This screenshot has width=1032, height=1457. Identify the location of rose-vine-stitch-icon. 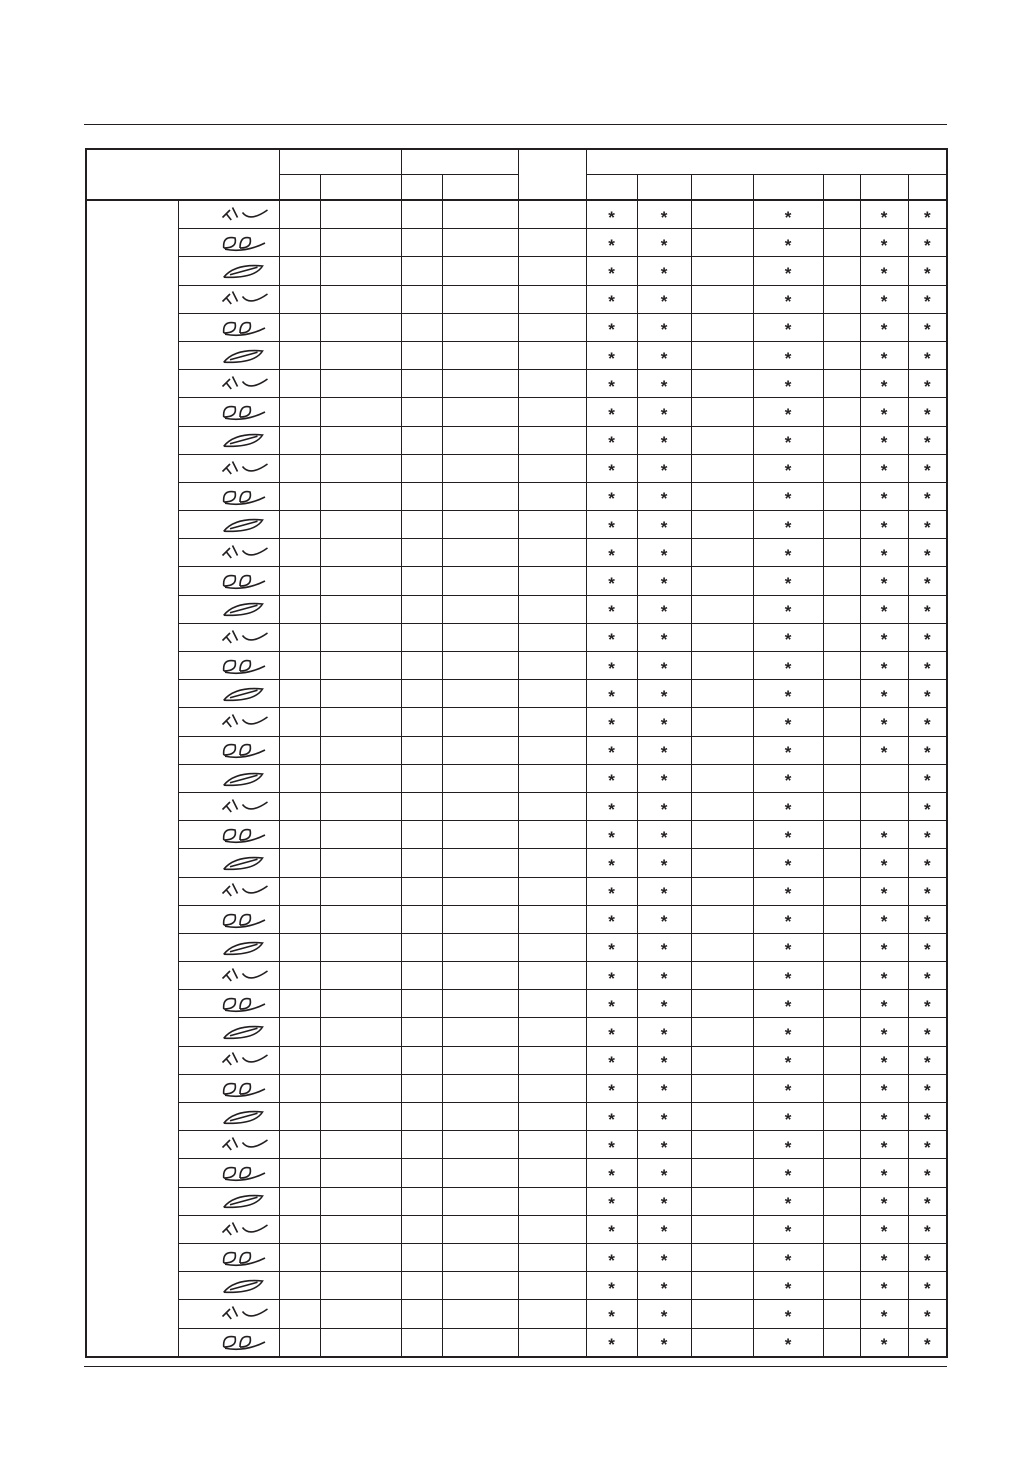
(243, 582).